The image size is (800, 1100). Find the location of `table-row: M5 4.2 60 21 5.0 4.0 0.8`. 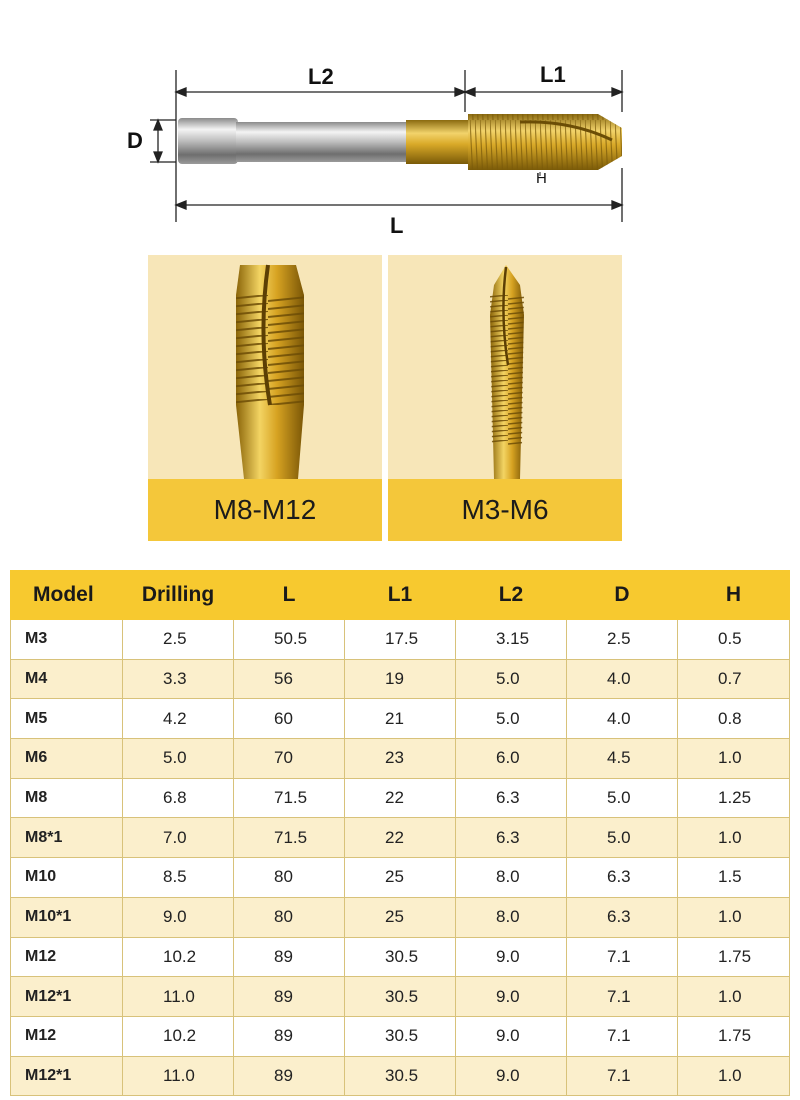

table-row: M5 4.2 60 21 5.0 4.0 0.8 is located at coordinates (400, 719).